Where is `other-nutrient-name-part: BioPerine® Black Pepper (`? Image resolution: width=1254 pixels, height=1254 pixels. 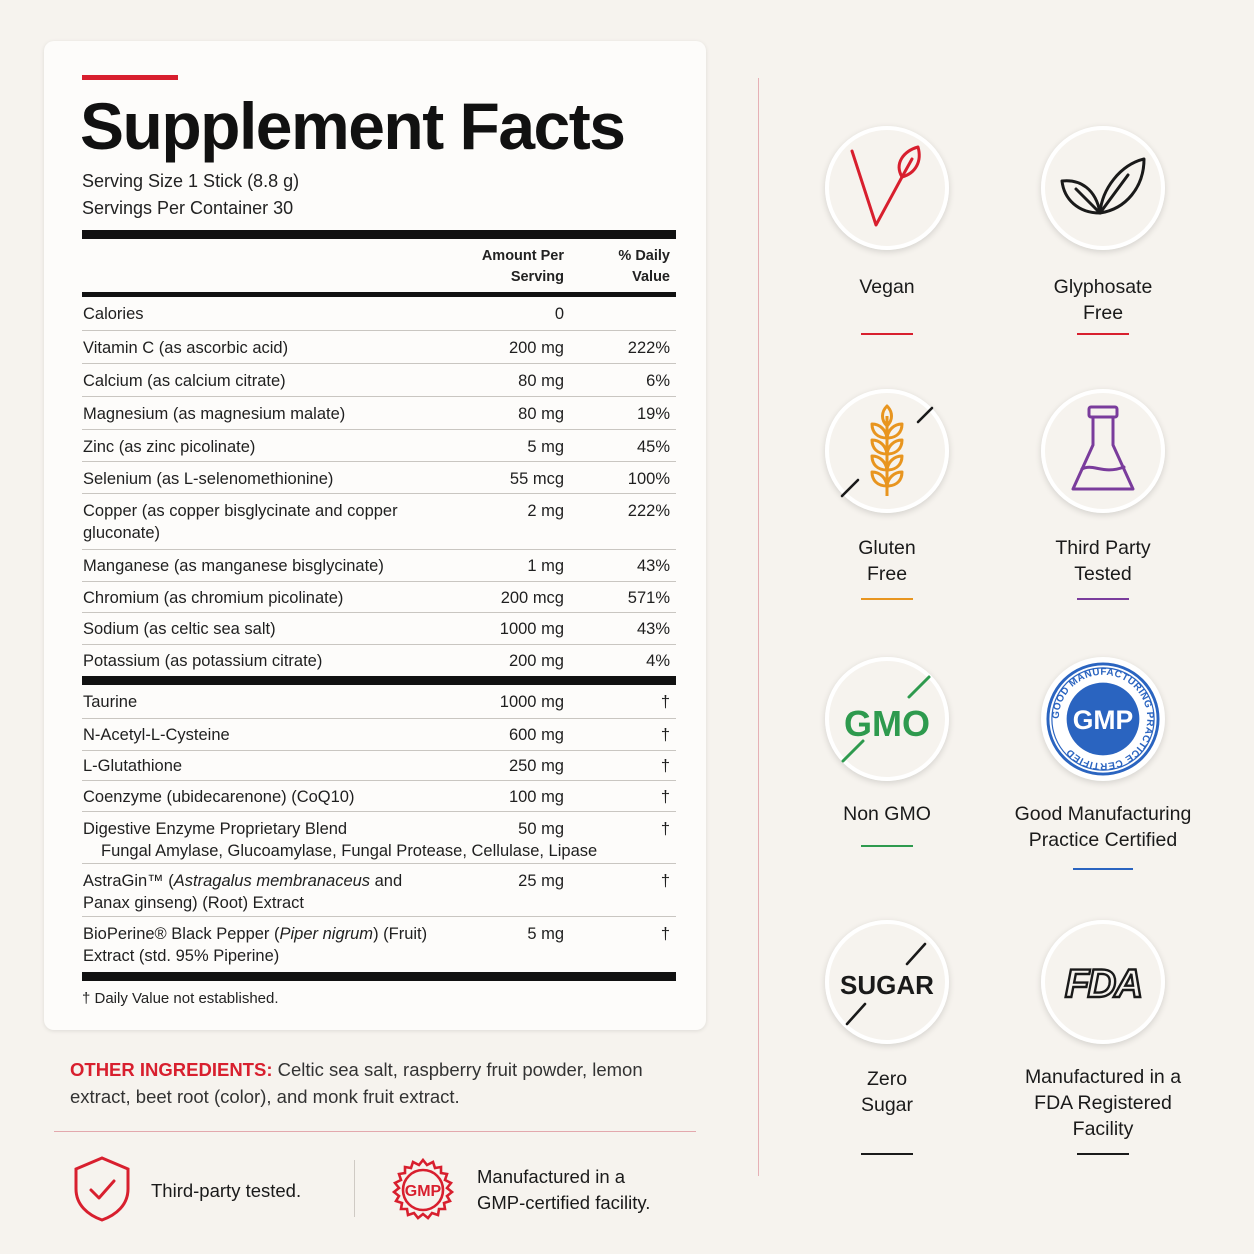 other-nutrient-name-part: BioPerine® Black Pepper ( is located at coordinates (181, 934).